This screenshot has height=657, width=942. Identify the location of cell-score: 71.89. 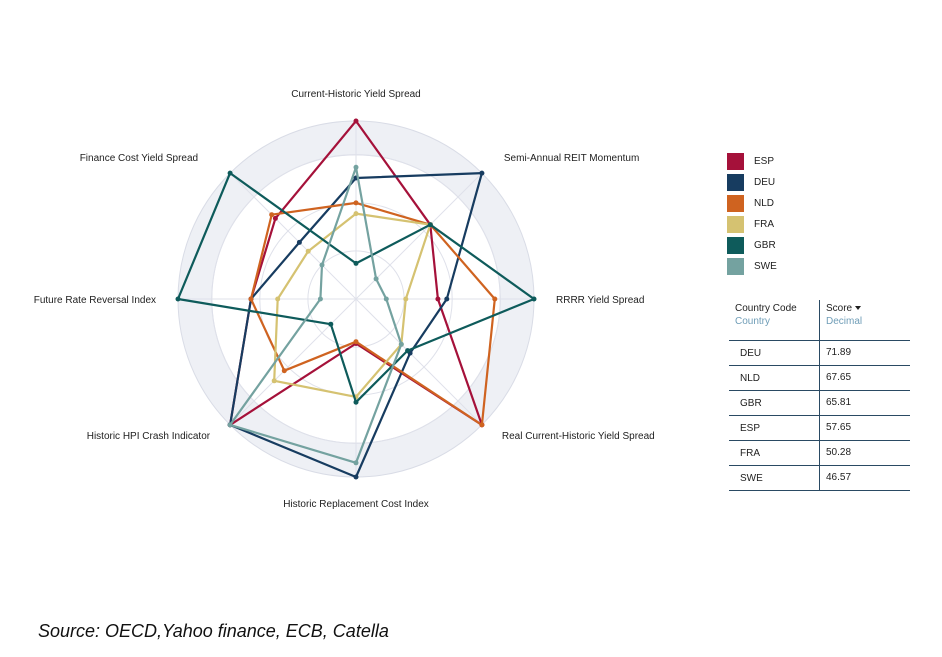
(864, 353).